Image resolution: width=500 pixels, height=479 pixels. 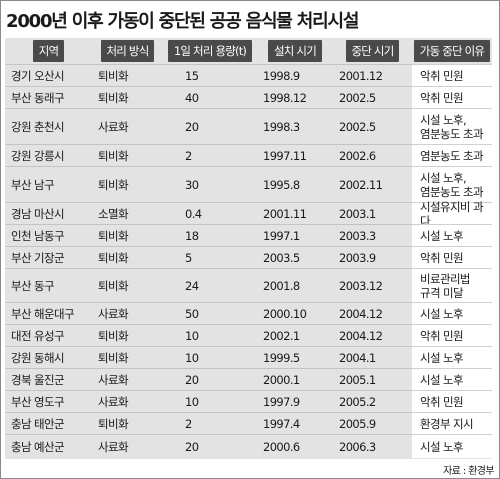 I want to click on cell-installed: 2000.1, so click(x=295, y=379).